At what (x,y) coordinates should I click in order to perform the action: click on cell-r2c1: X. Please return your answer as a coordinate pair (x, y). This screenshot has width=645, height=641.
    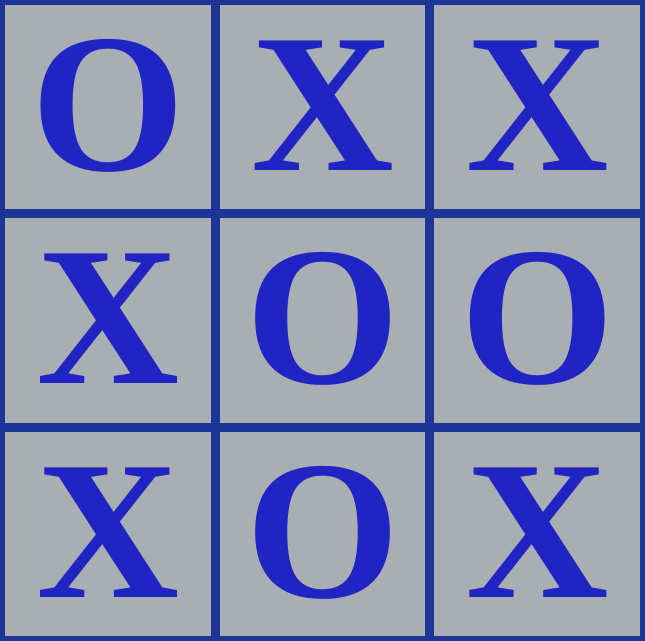
    Looking at the image, I should click on (108, 320).